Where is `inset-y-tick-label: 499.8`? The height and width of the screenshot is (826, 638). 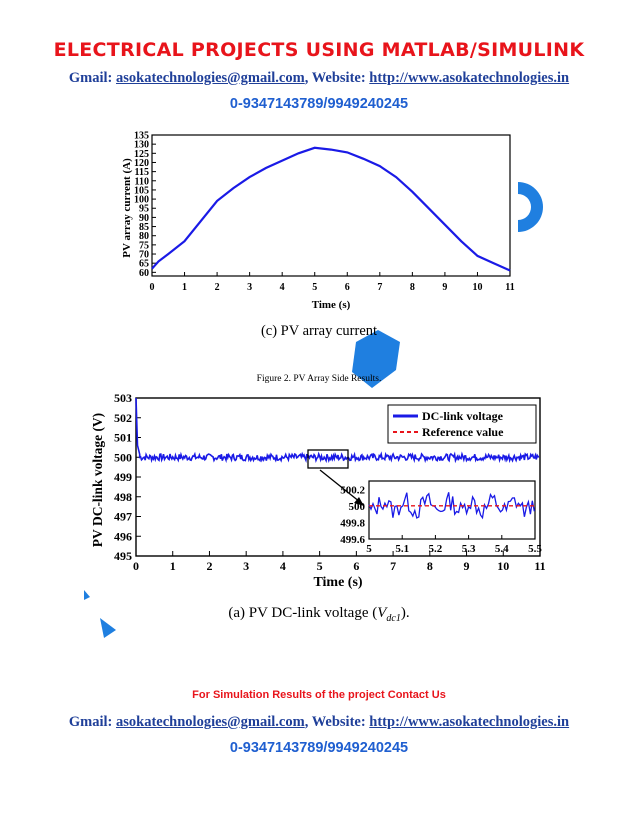
inset-y-tick-label: 499.8 is located at coordinates (352, 523).